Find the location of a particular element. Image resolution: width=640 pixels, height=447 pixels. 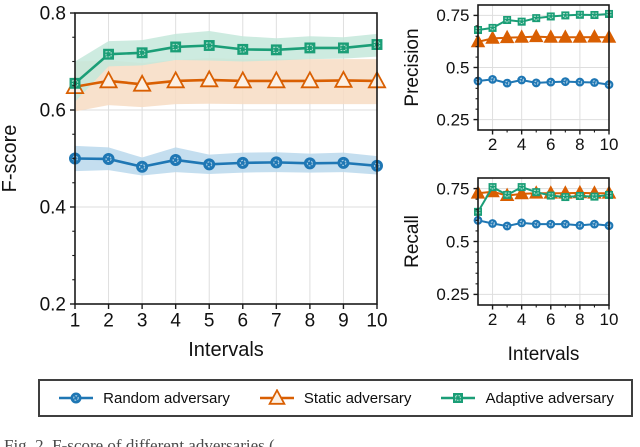

svg-text: Precision is located at coordinates (412, 67).